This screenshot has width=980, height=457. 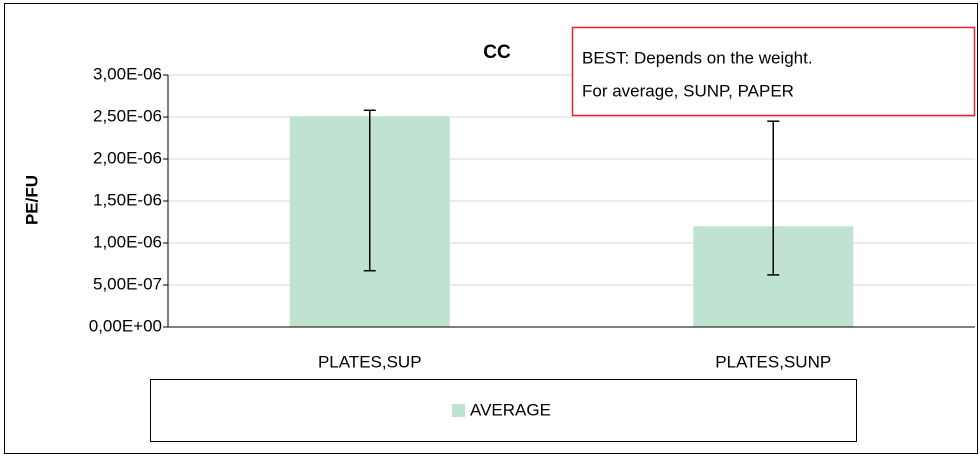 What do you see at coordinates (127, 199) in the screenshot?
I see `y-tick-label: 1,50E-06` at bounding box center [127, 199].